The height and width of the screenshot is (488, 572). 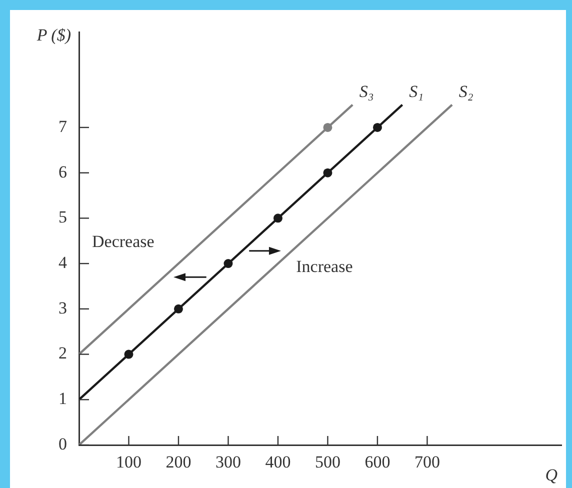 I want to click on x-tick-label: 400, so click(x=278, y=462).